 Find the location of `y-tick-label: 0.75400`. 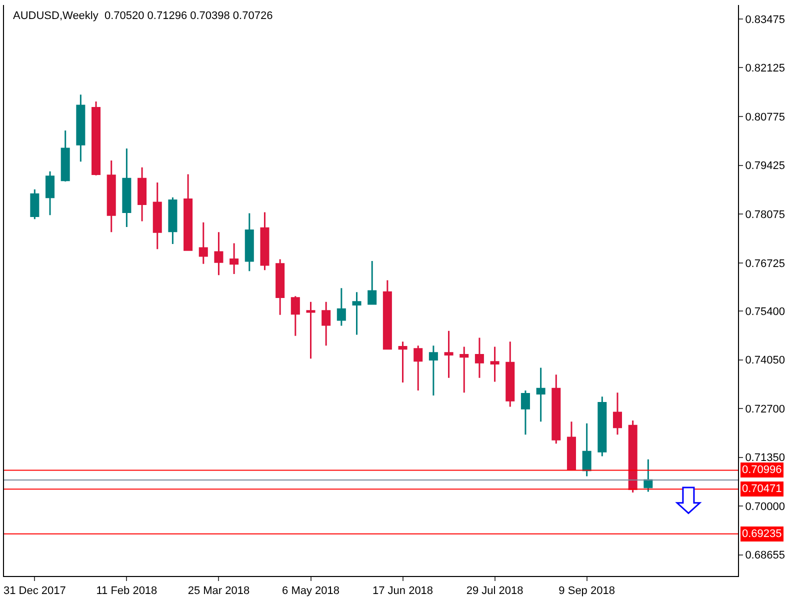

y-tick-label: 0.75400 is located at coordinates (765, 312).